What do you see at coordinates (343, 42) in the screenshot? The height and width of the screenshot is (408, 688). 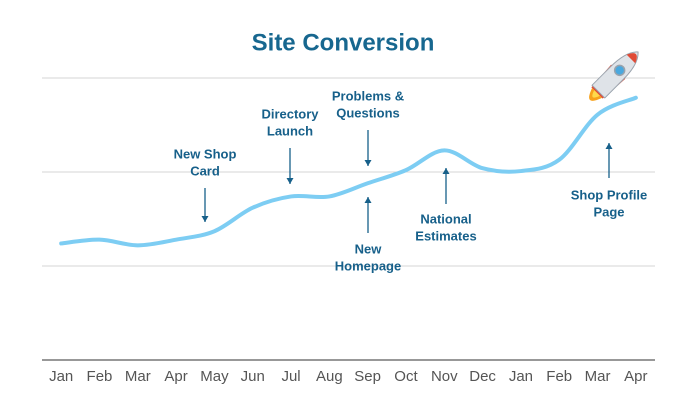 I see `chart-title: Site Conversion` at bounding box center [343, 42].